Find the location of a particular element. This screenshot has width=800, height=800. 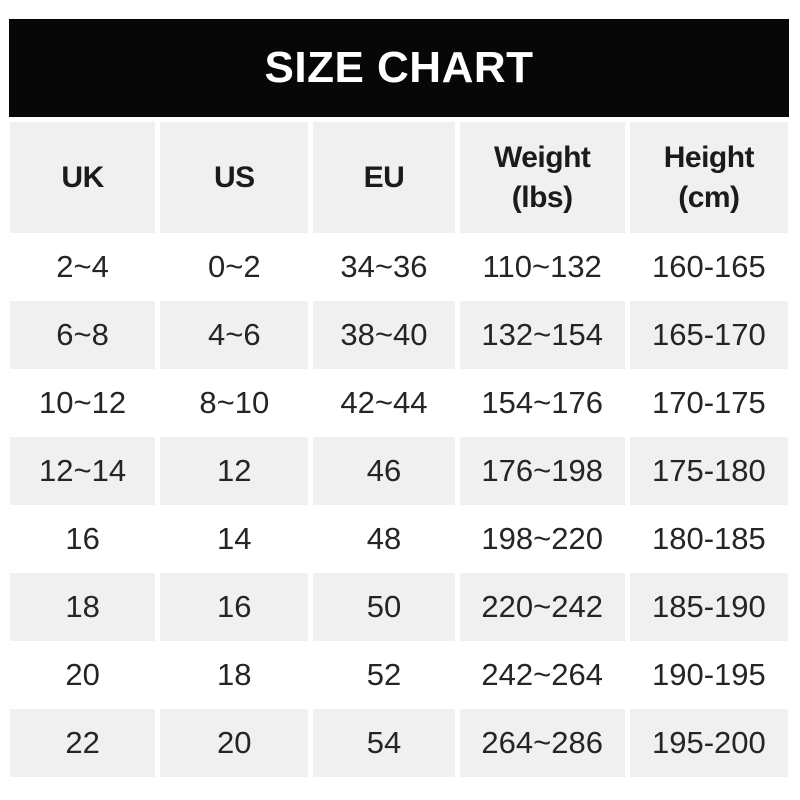

table-cell: 2~4 is located at coordinates (82, 266).